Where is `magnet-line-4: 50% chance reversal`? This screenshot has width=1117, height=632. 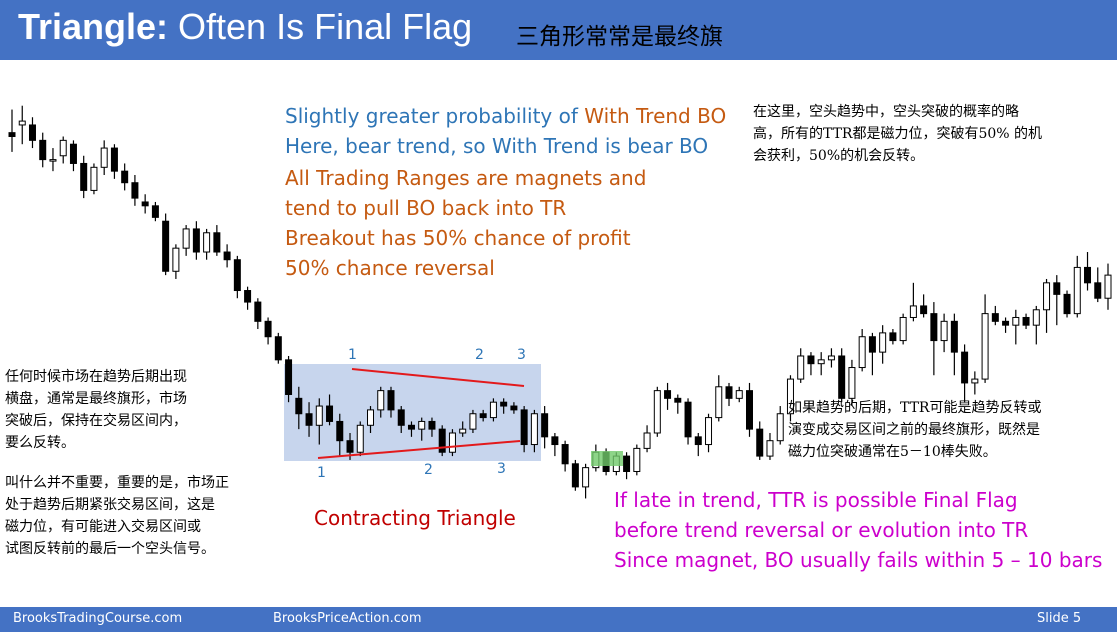 magnet-line-4: 50% chance reversal is located at coordinates (390, 268).